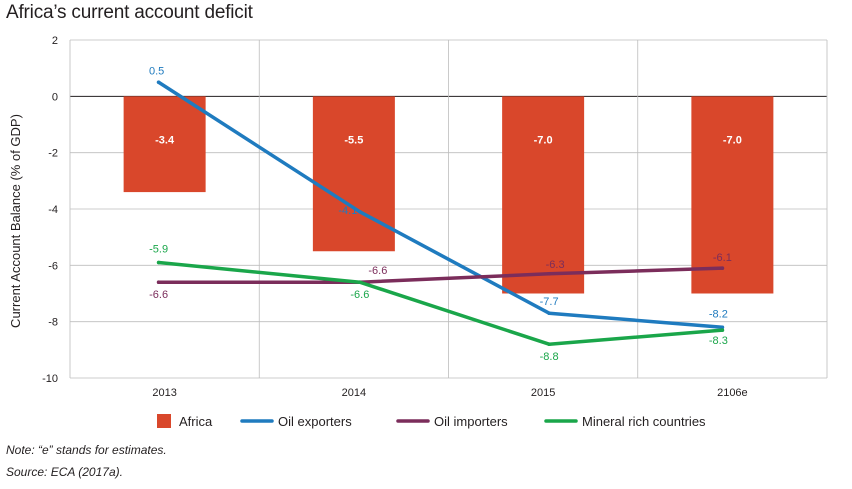  What do you see at coordinates (196, 421) in the screenshot?
I see `legend-label: Africa` at bounding box center [196, 421].